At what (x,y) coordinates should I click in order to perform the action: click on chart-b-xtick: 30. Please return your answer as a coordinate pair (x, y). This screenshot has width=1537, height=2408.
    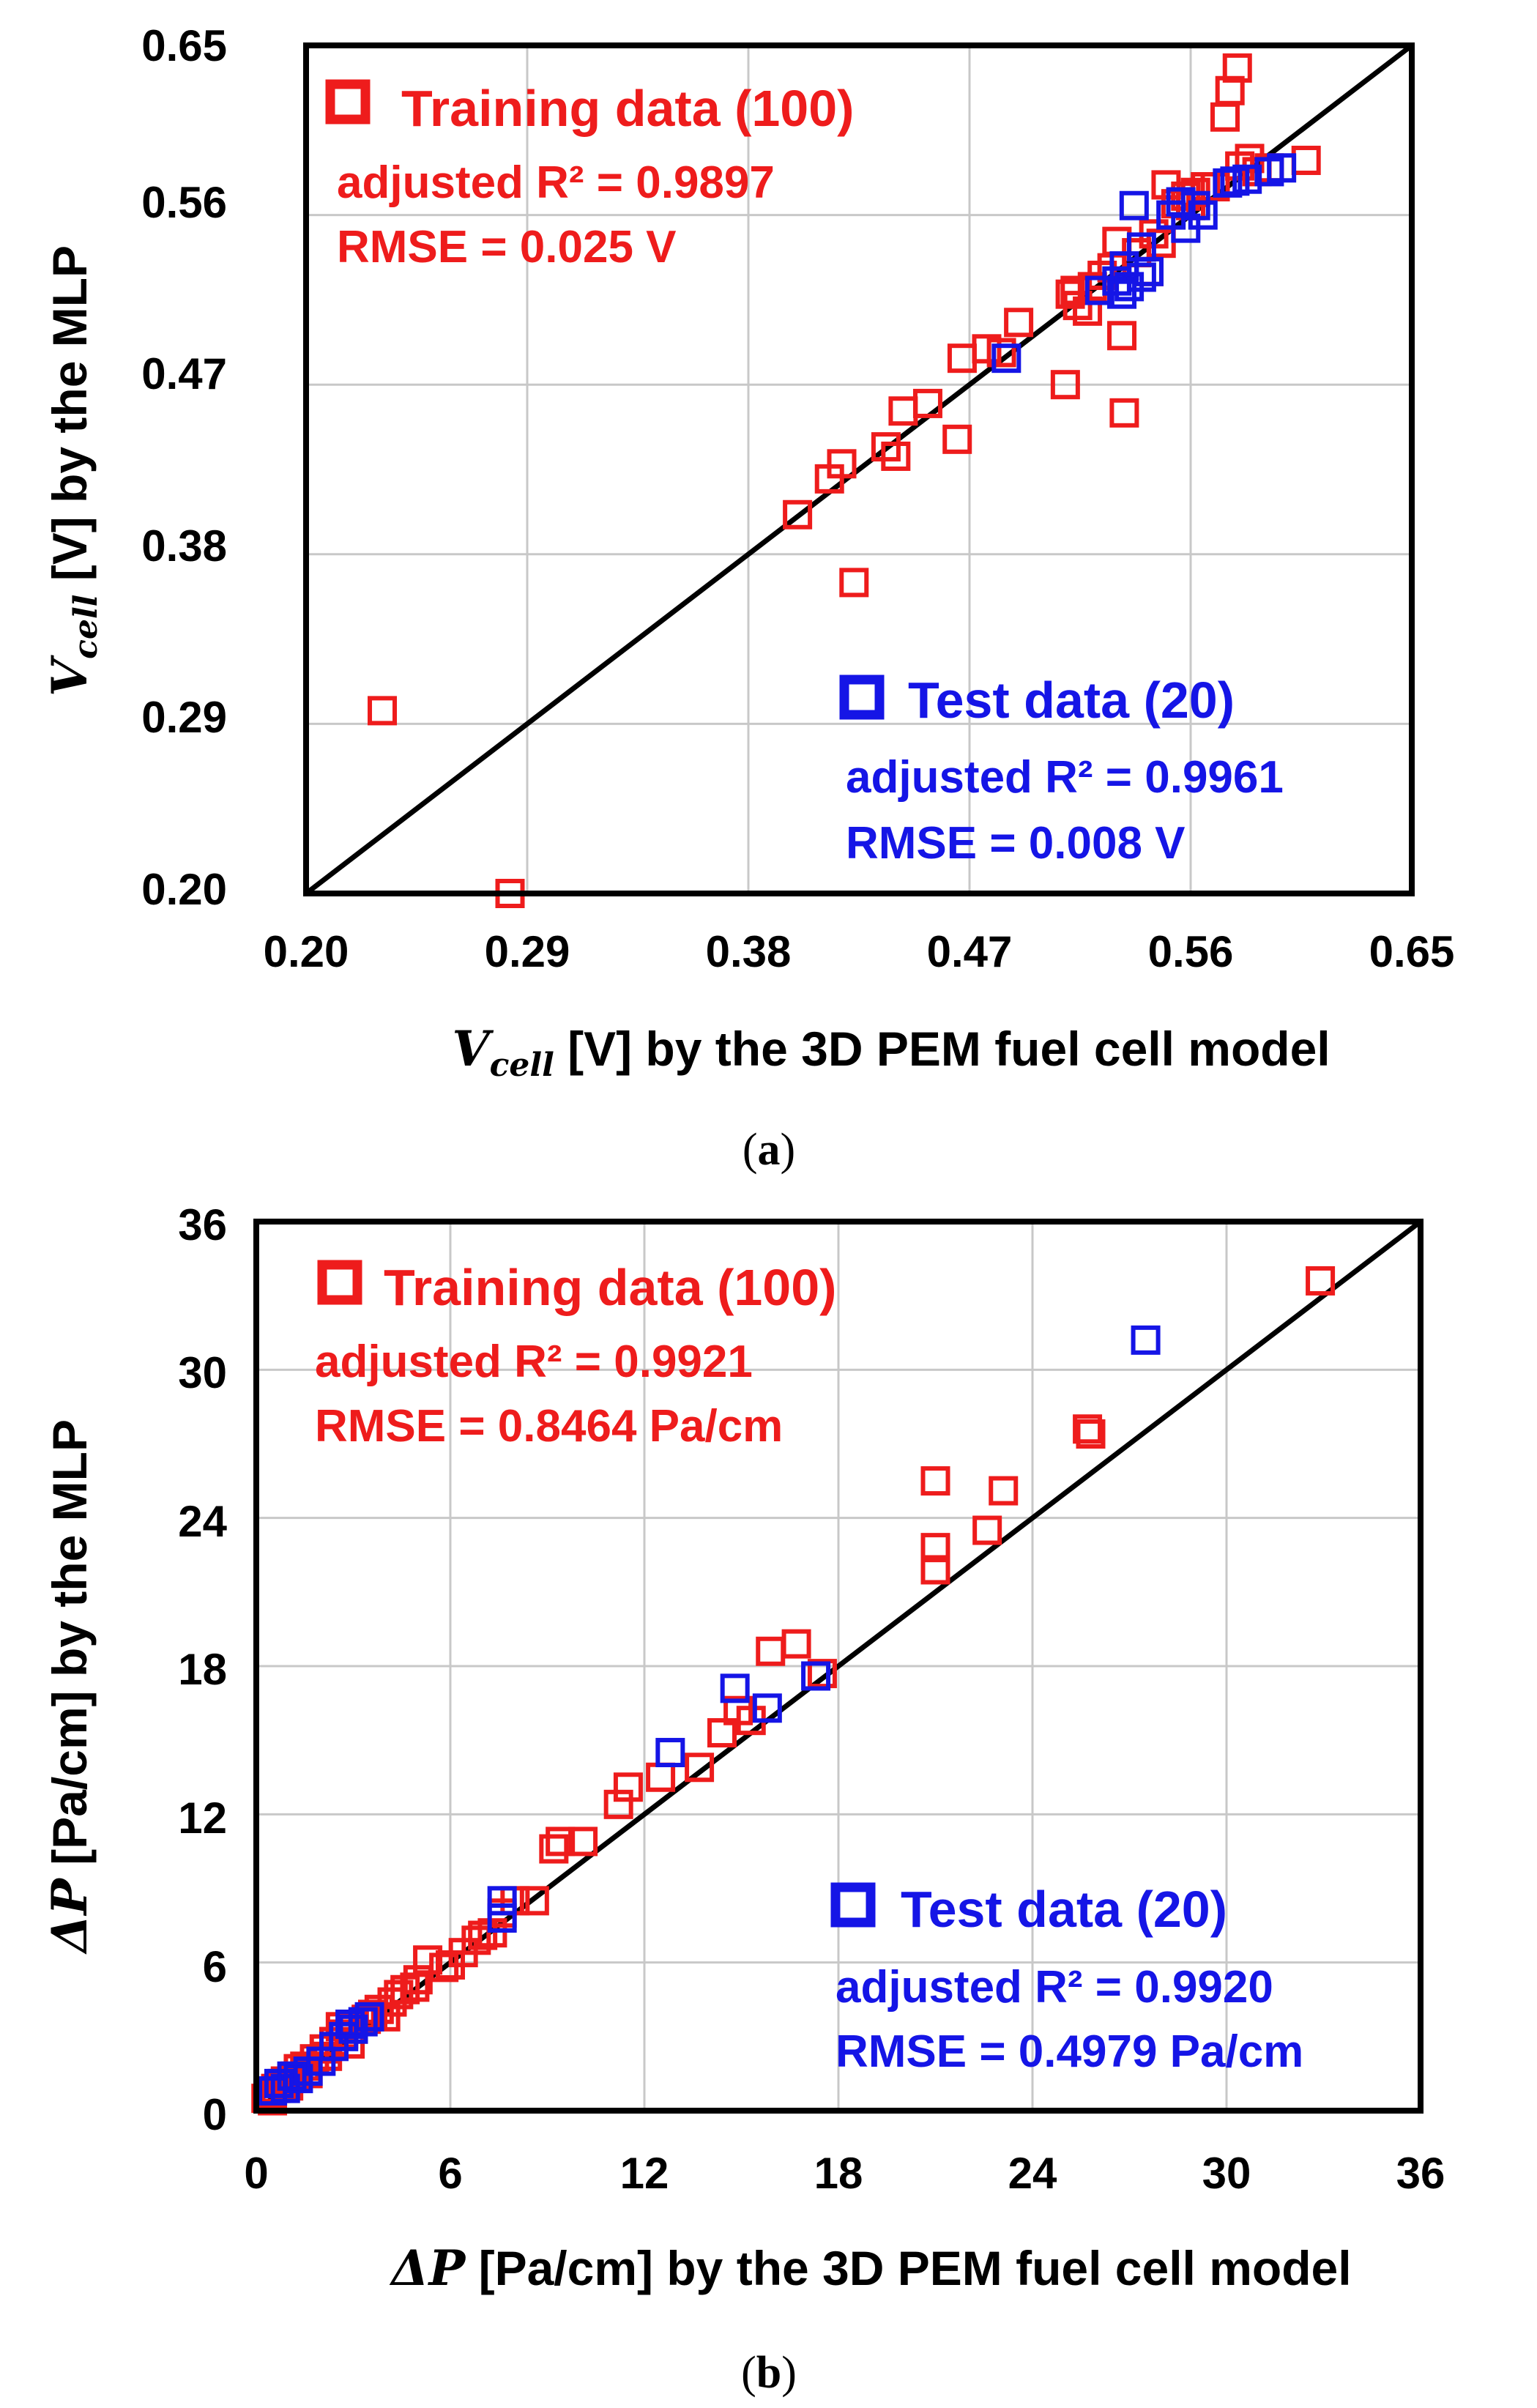
    Looking at the image, I should click on (1226, 2173).